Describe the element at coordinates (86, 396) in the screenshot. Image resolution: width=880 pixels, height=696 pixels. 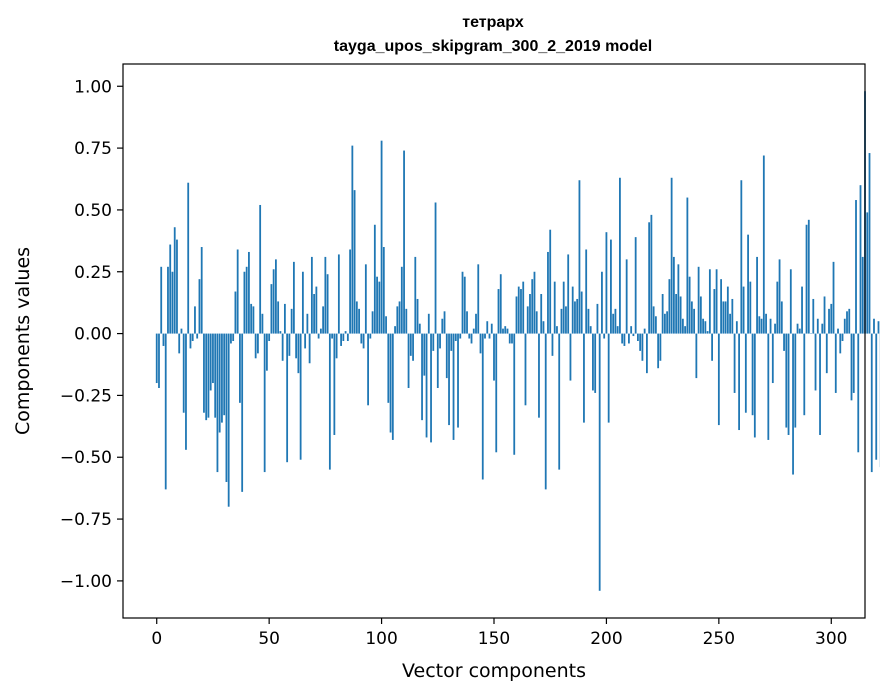
I see `y-tick-label: −0.25` at that location.